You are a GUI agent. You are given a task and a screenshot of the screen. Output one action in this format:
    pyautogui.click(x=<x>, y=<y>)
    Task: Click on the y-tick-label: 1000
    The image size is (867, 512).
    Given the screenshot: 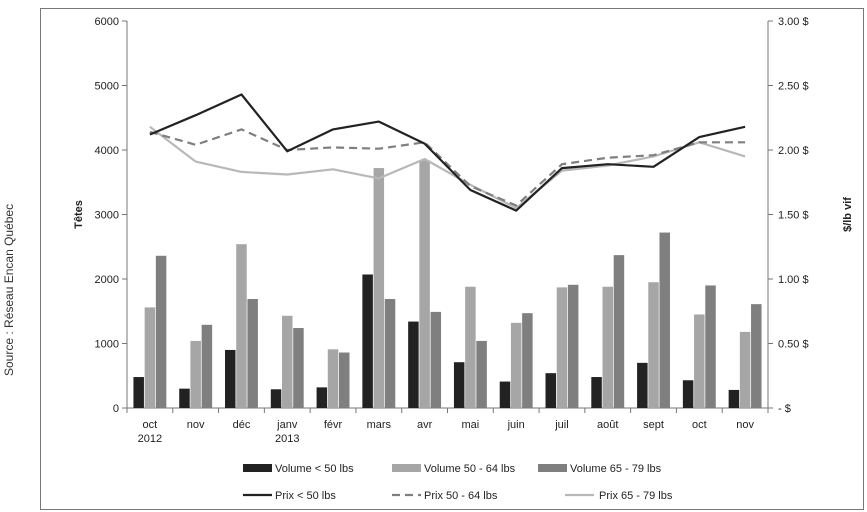 What is the action you would take?
    pyautogui.click(x=107, y=345)
    